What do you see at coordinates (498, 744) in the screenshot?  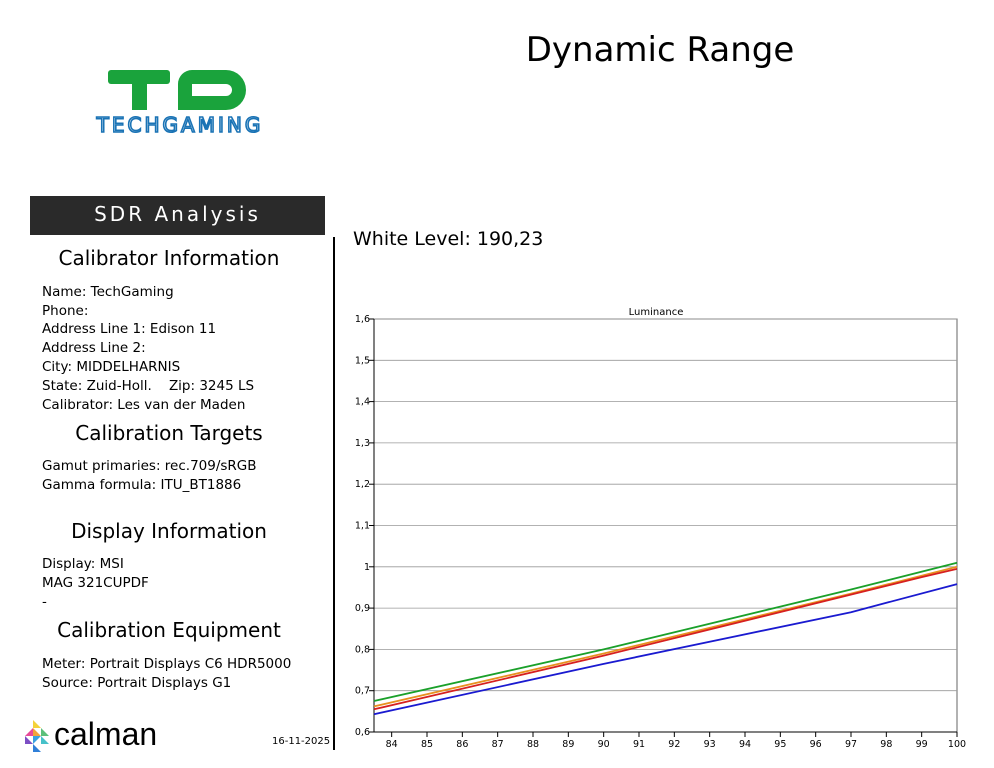 I see `x-tick-label: 87` at bounding box center [498, 744].